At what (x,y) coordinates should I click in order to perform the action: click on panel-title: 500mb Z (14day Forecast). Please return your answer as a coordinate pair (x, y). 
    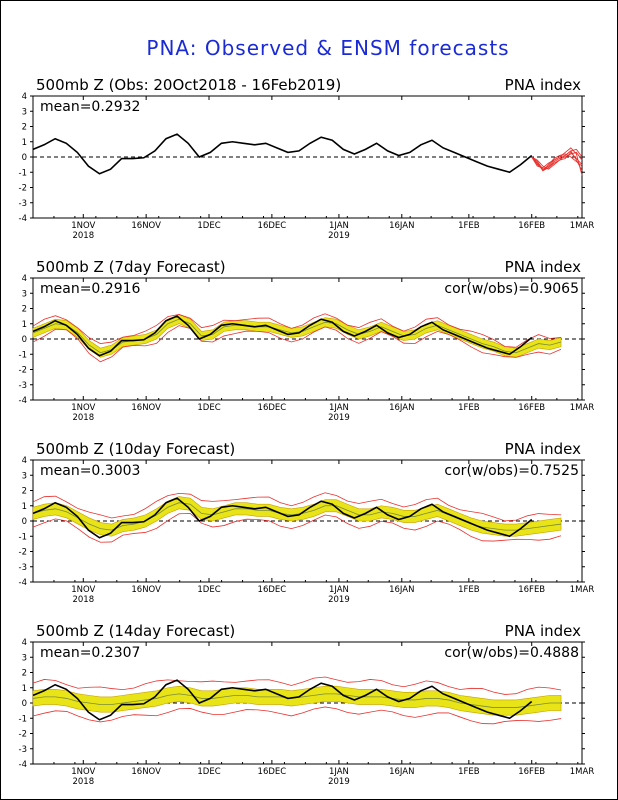
    Looking at the image, I should click on (135, 631).